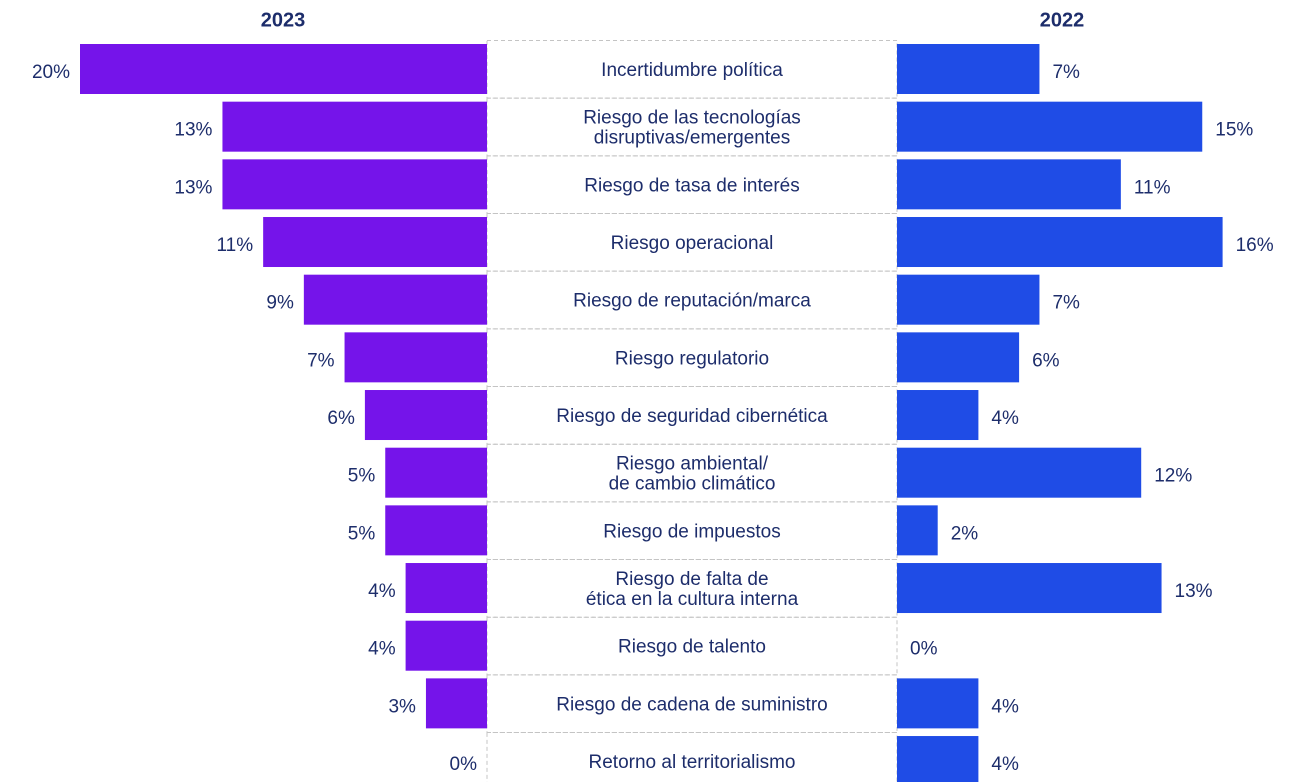 The height and width of the screenshot is (782, 1301). I want to click on value-label: 9%, so click(280, 303).